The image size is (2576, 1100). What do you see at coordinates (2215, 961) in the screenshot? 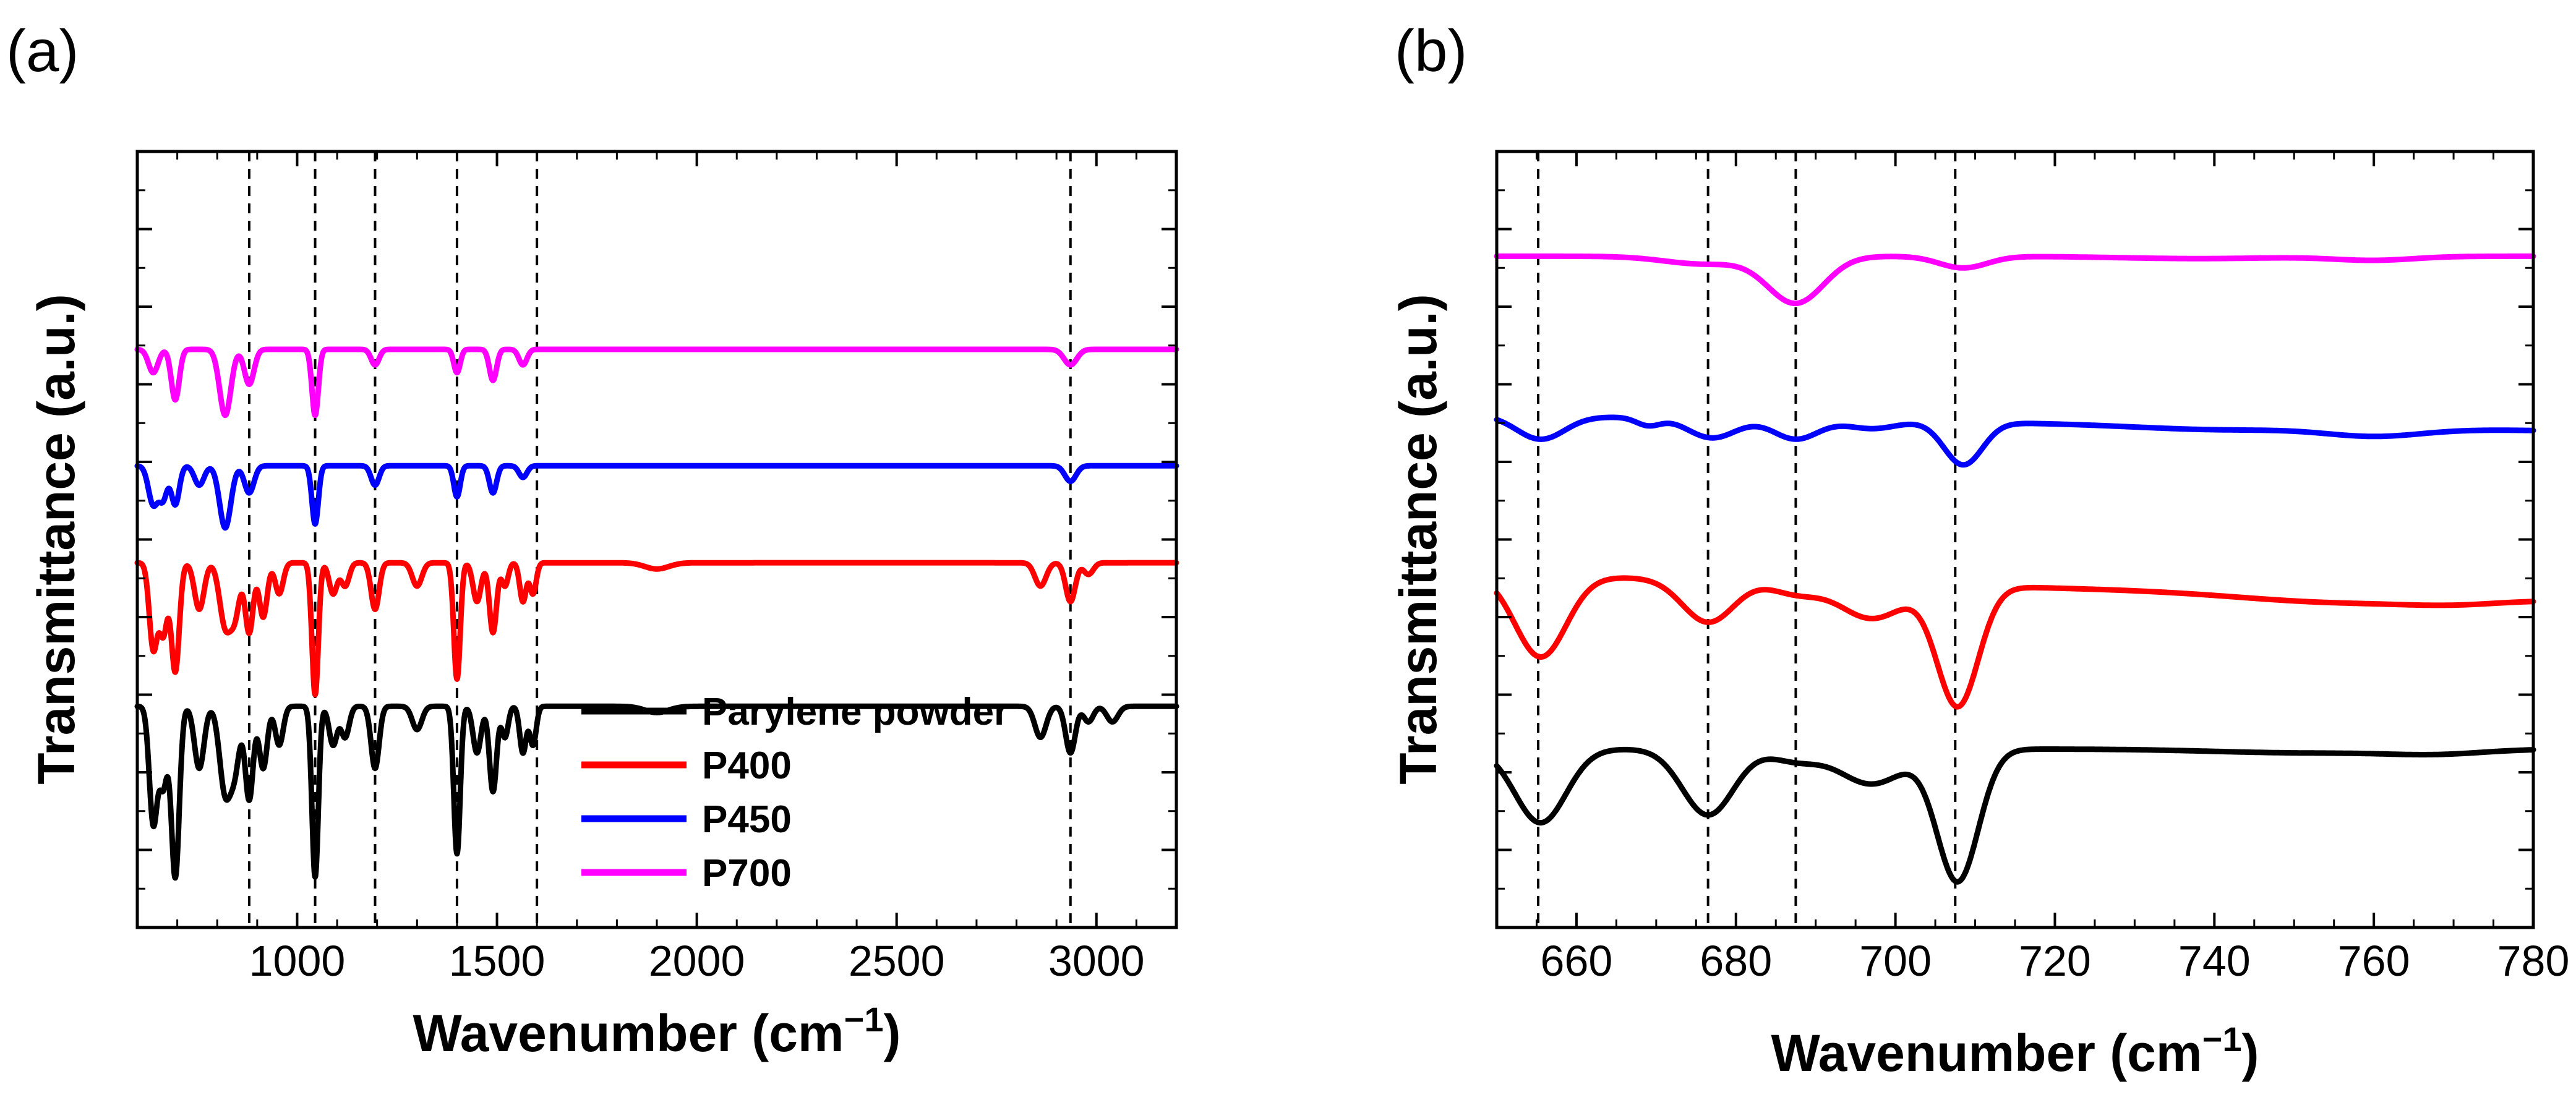
I see `panel-b-xtick-label: 740` at bounding box center [2215, 961].